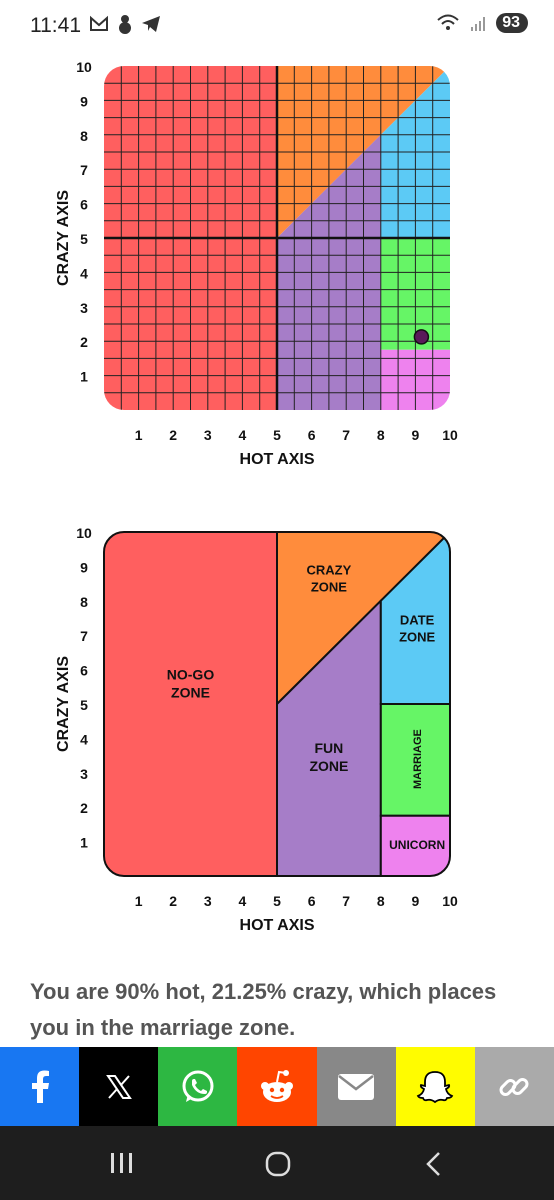 This screenshot has width=554, height=1200. What do you see at coordinates (84, 377) in the screenshot?
I see `y-tick-label-1-c1: 1` at bounding box center [84, 377].